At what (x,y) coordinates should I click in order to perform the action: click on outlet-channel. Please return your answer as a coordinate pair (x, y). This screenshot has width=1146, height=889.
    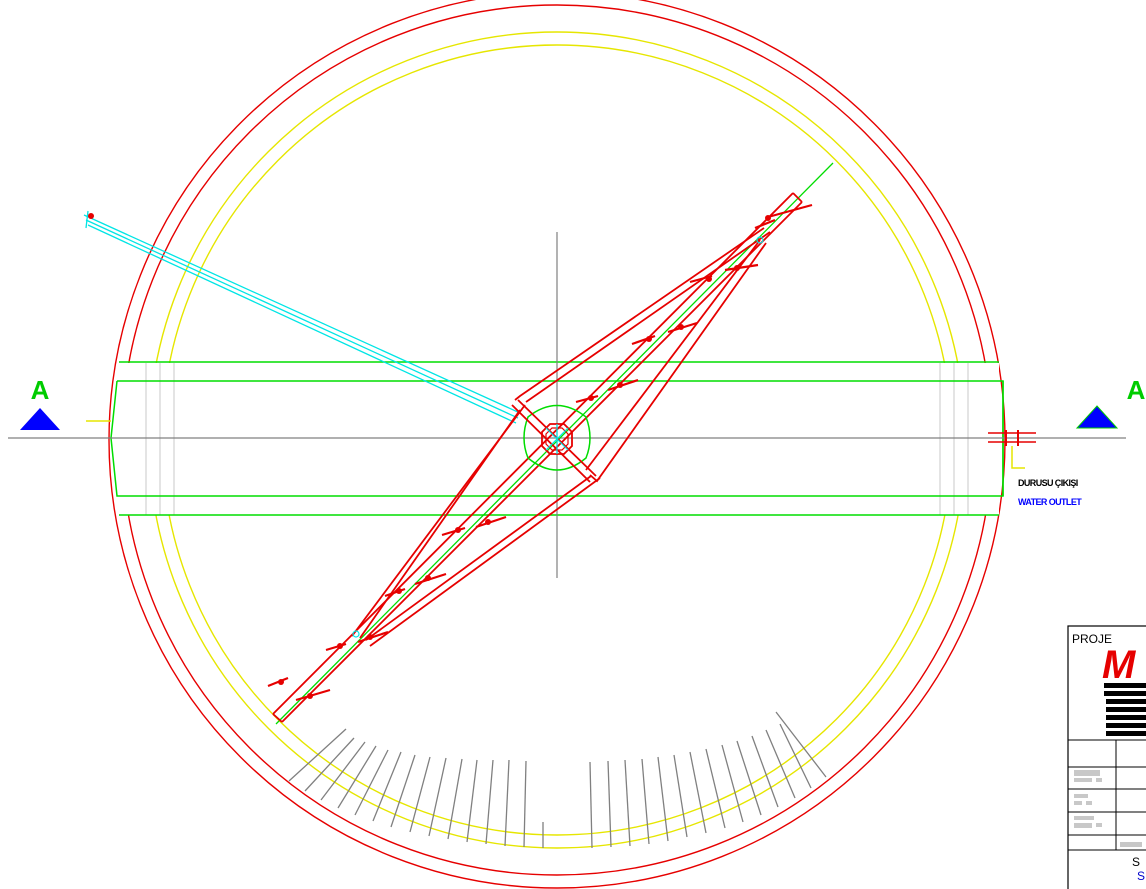
    Looking at the image, I should click on (557, 438).